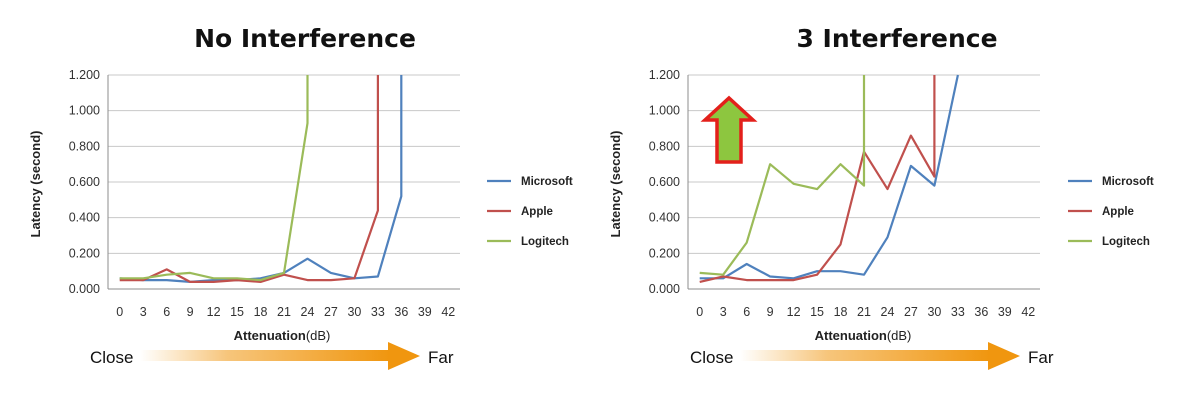  Describe the element at coordinates (305, 38) in the screenshot. I see `chart-title: No Interference` at that location.